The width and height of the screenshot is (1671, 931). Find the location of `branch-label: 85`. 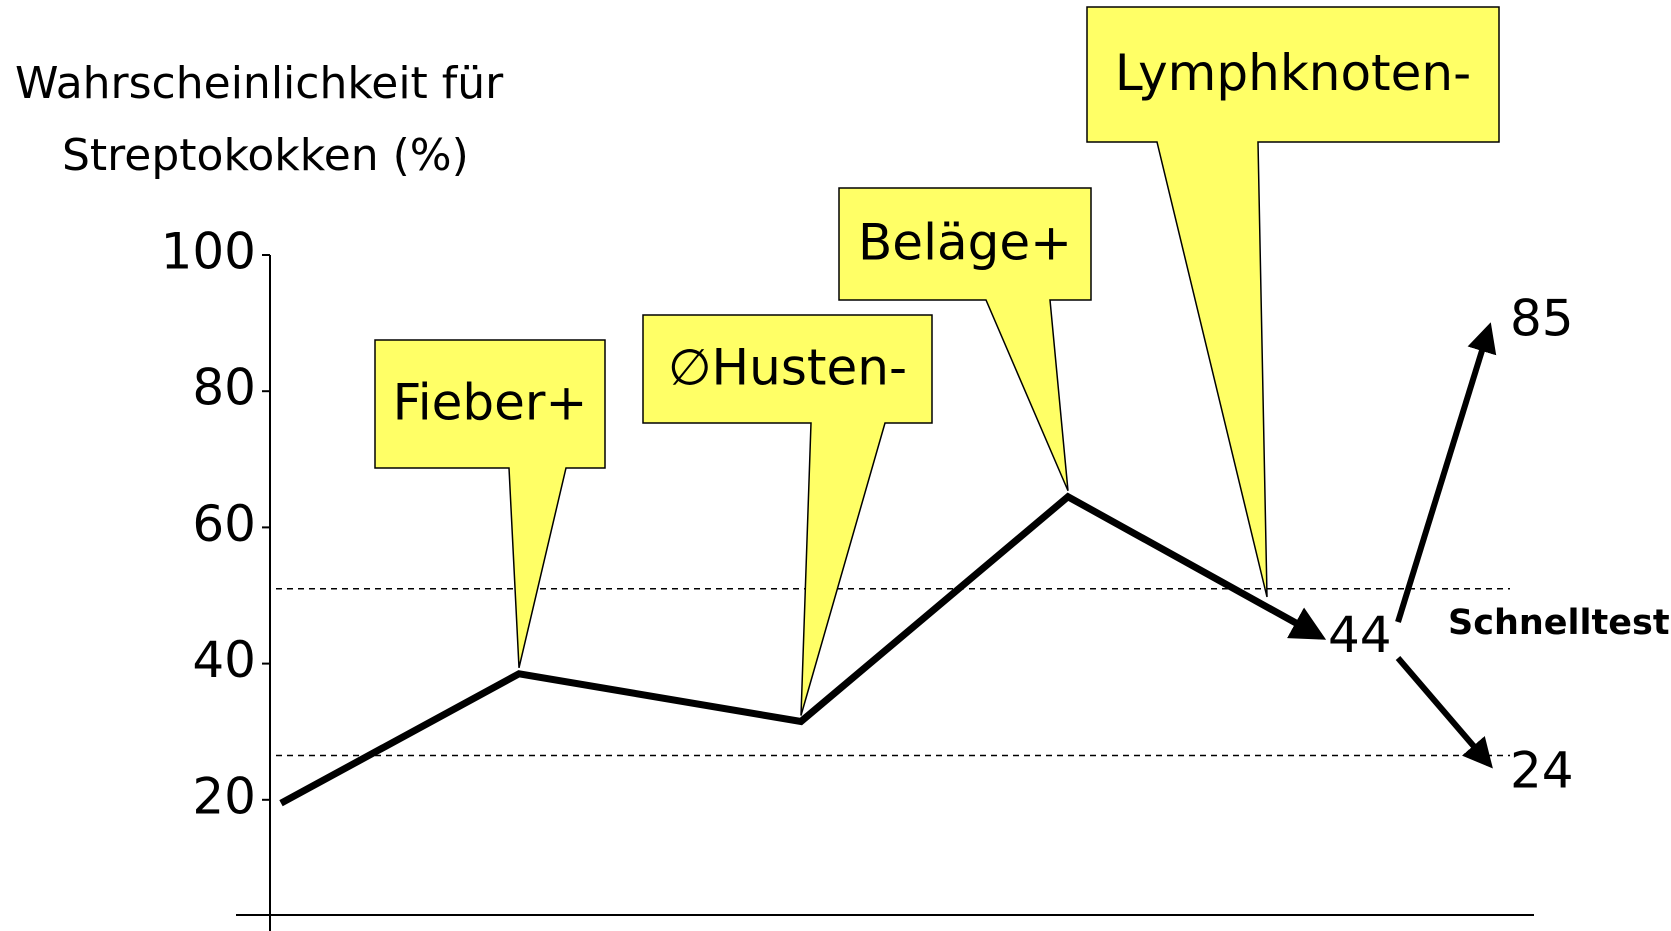

branch-label: 85 is located at coordinates (1542, 319).